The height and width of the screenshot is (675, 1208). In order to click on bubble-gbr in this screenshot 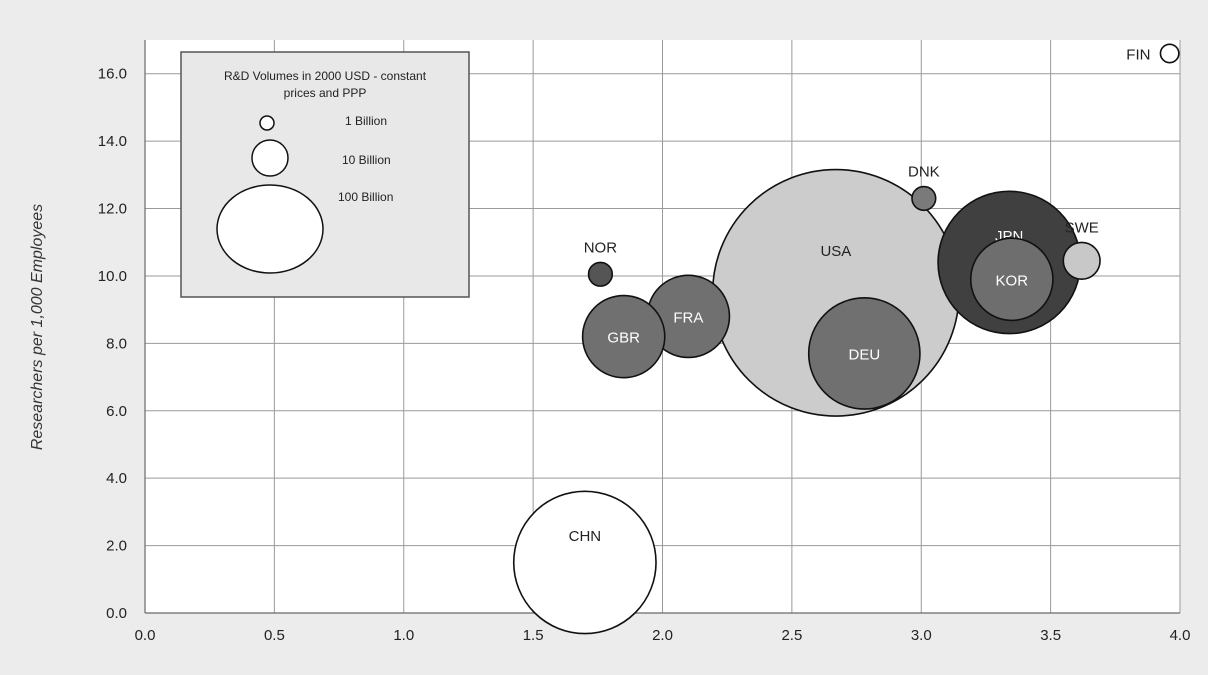, I will do `click(623, 336)`.